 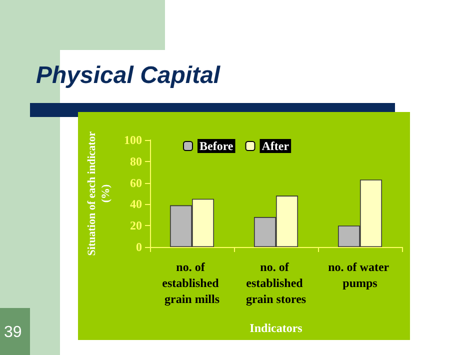 What do you see at coordinates (99, 193) in the screenshot?
I see `y-axis-title: Situation of each indicator (%)` at bounding box center [99, 193].